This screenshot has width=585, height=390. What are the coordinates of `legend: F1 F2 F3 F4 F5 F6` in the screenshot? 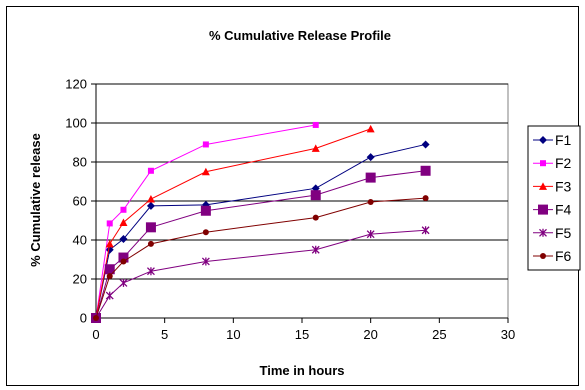 It's located at (552, 198).